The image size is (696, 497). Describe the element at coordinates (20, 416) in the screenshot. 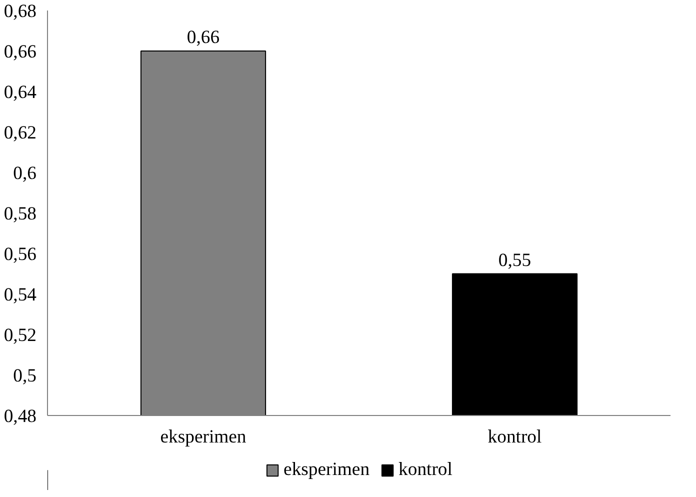

I see `y-tick-label: 0,48` at that location.